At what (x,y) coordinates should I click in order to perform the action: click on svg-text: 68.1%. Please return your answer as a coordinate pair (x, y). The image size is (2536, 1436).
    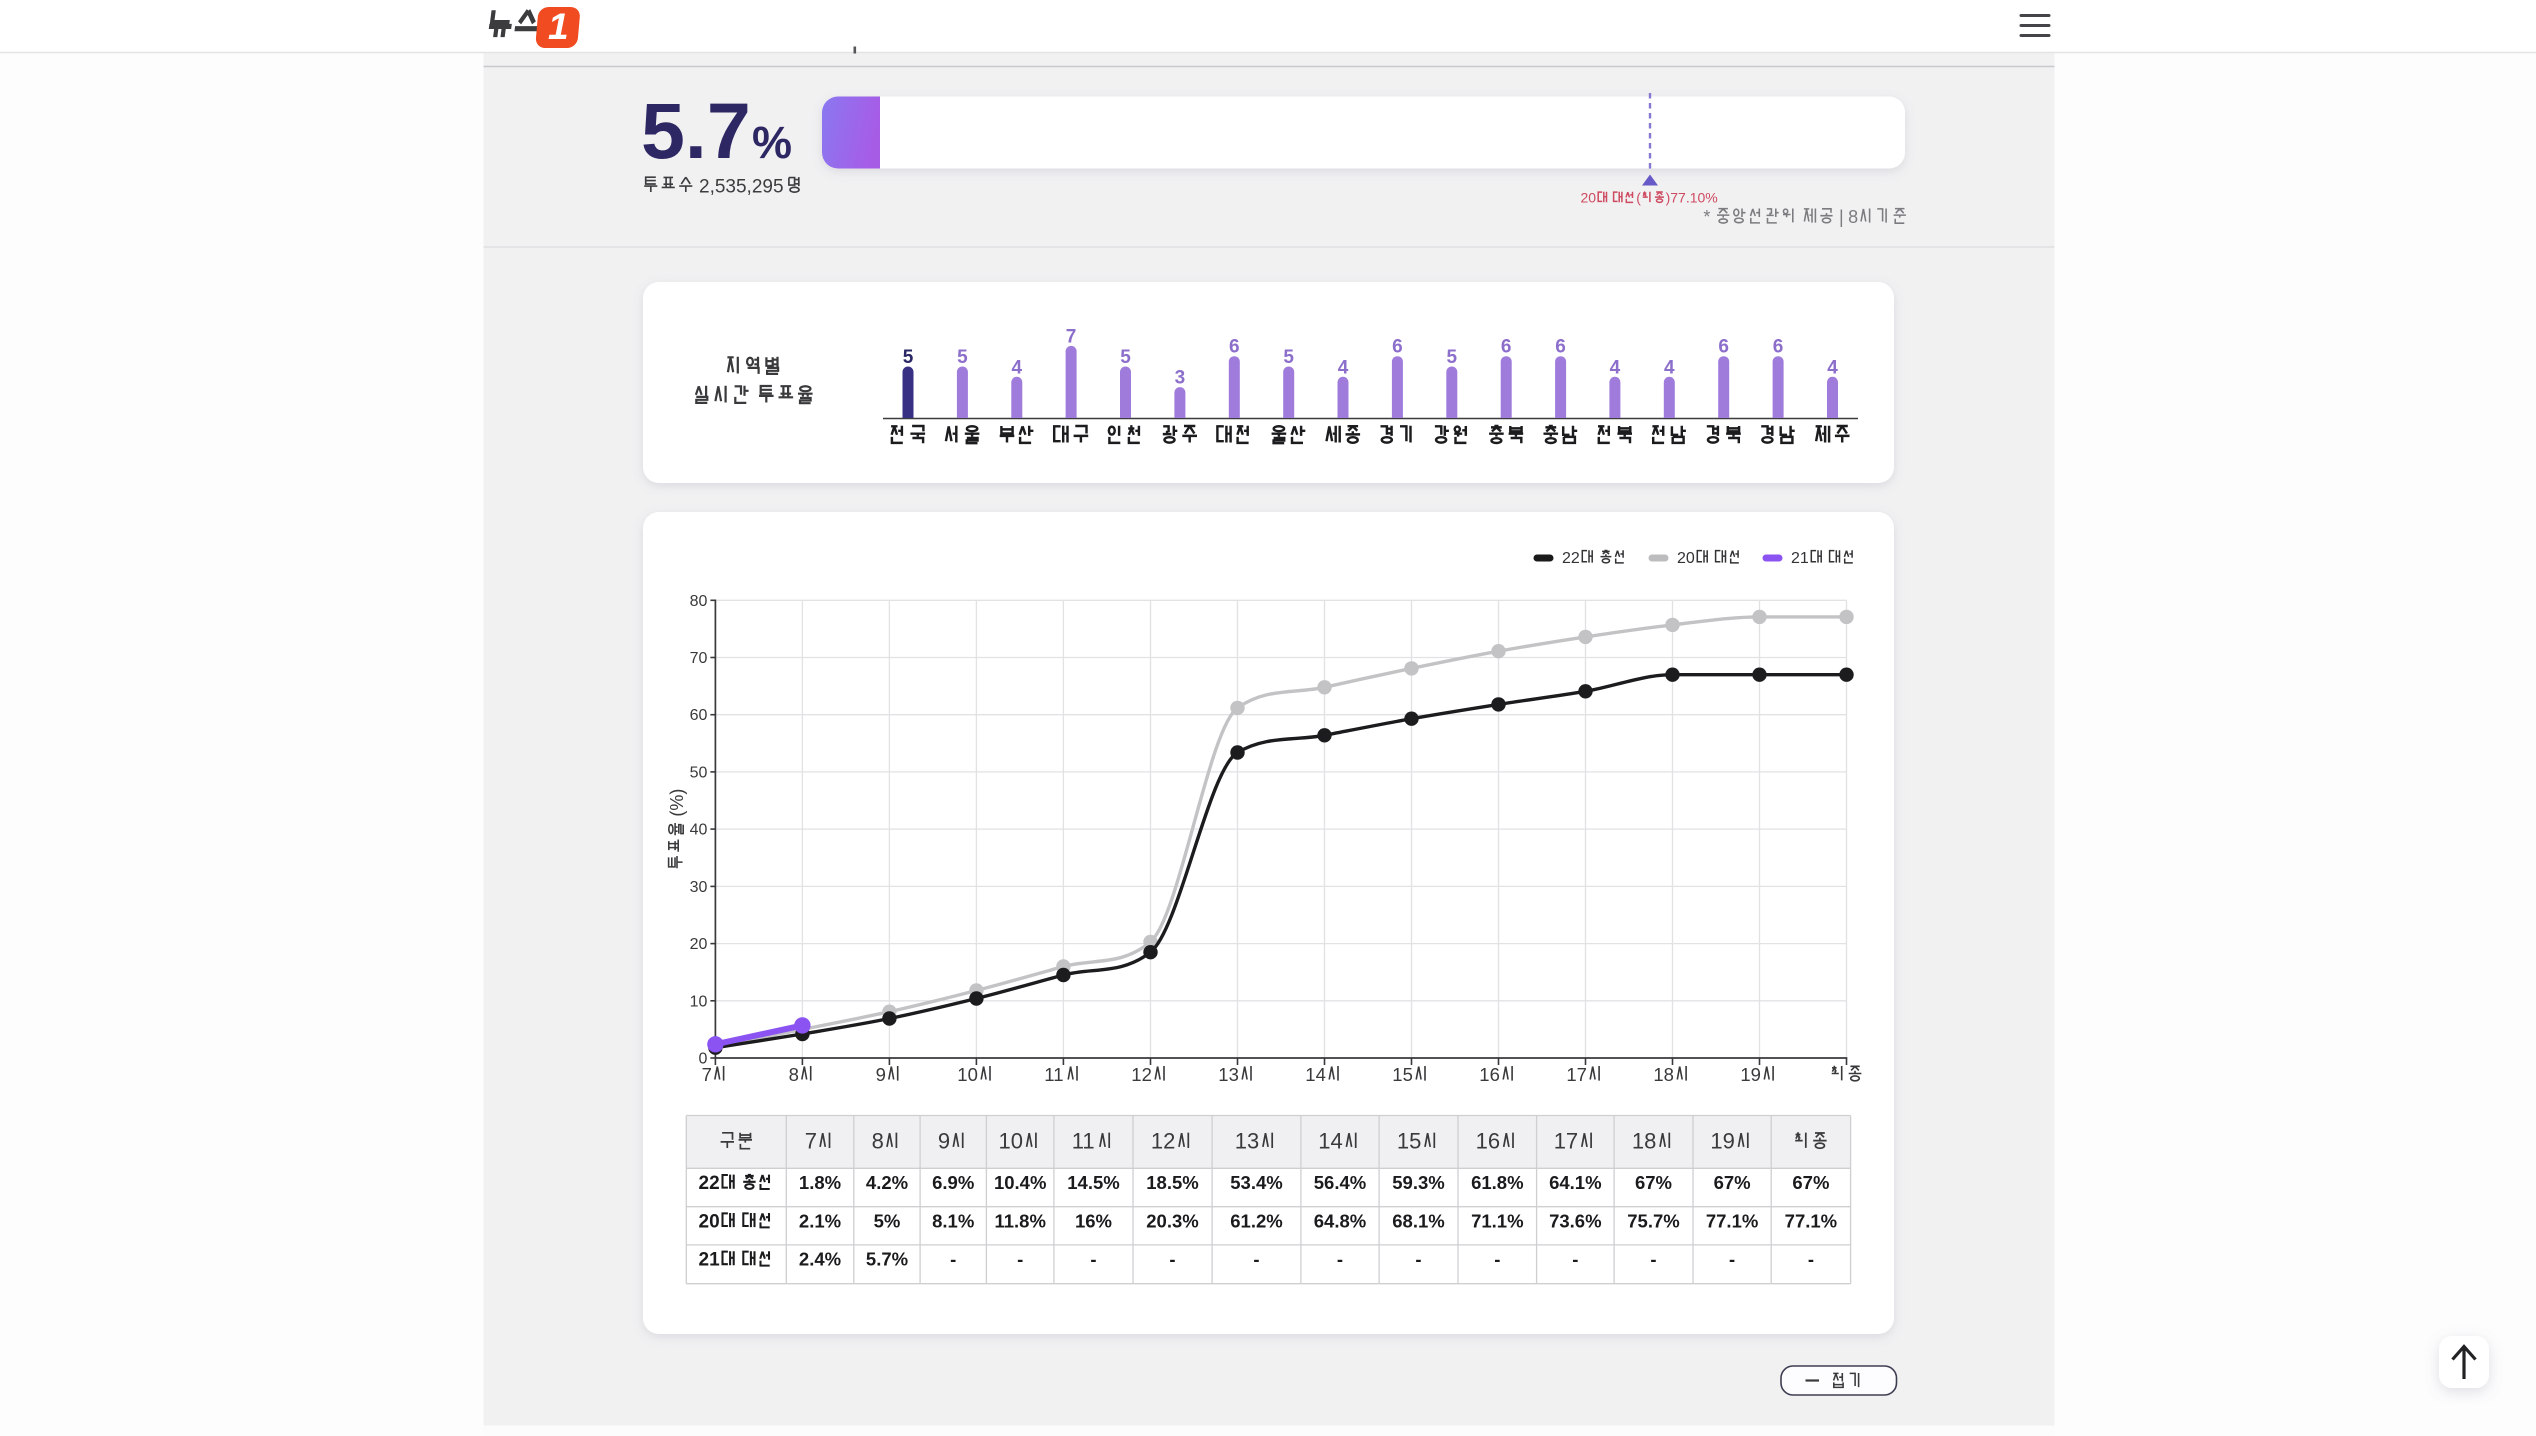
    Looking at the image, I should click on (1418, 1221).